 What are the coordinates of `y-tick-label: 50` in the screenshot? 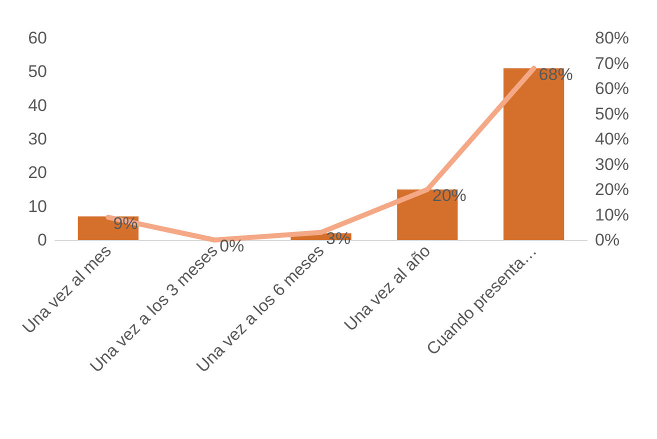 It's located at (37, 72).